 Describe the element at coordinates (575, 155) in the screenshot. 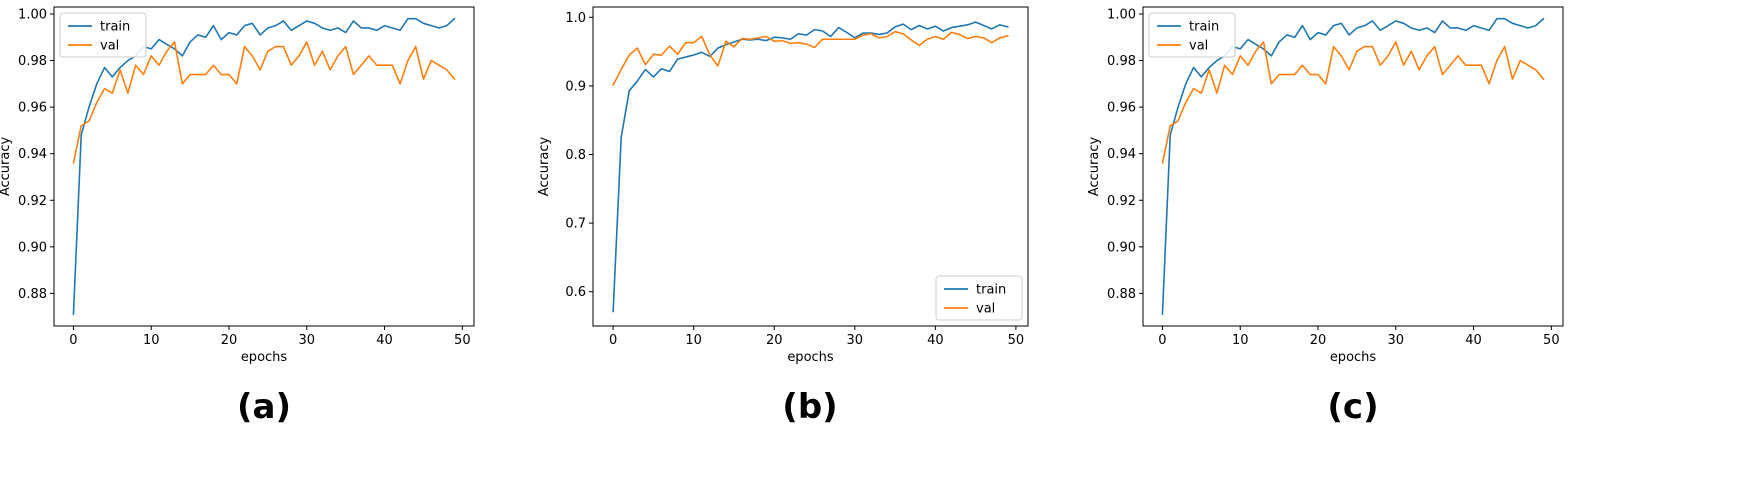

I see `y-tick-label: 0.8` at that location.